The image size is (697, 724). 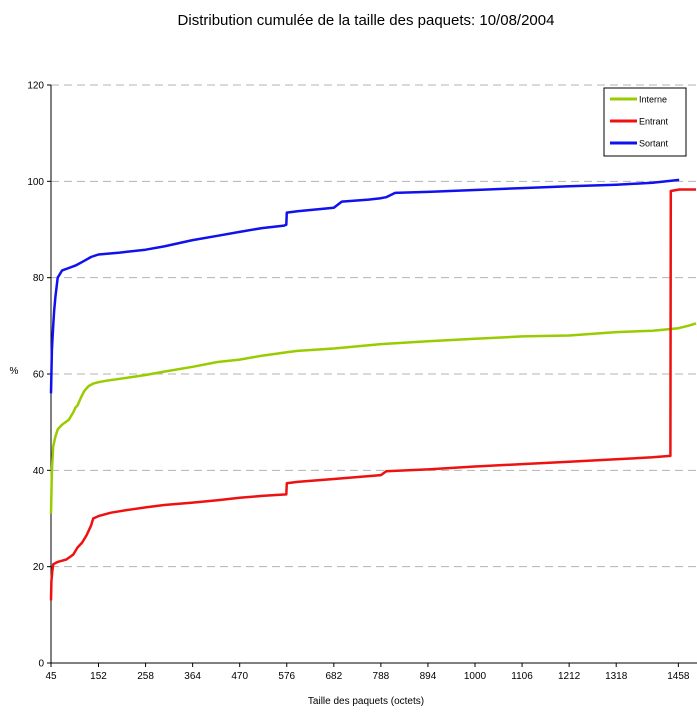 I want to click on x-tick-label: 788, so click(x=381, y=676).